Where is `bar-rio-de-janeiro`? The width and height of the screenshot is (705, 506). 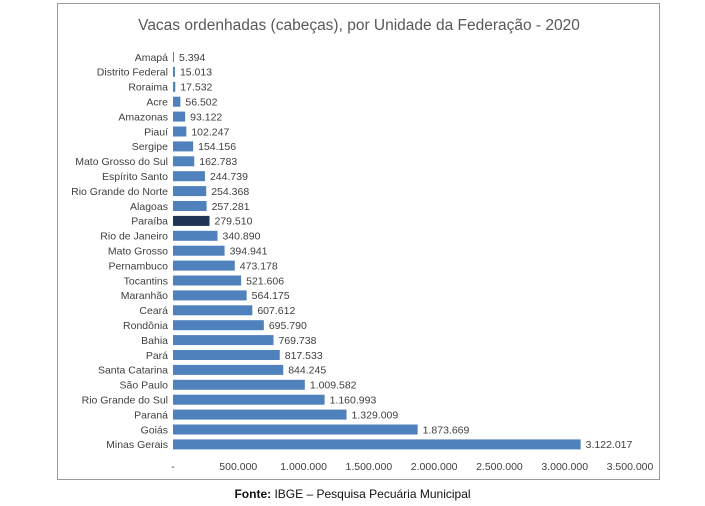 bar-rio-de-janeiro is located at coordinates (195, 235).